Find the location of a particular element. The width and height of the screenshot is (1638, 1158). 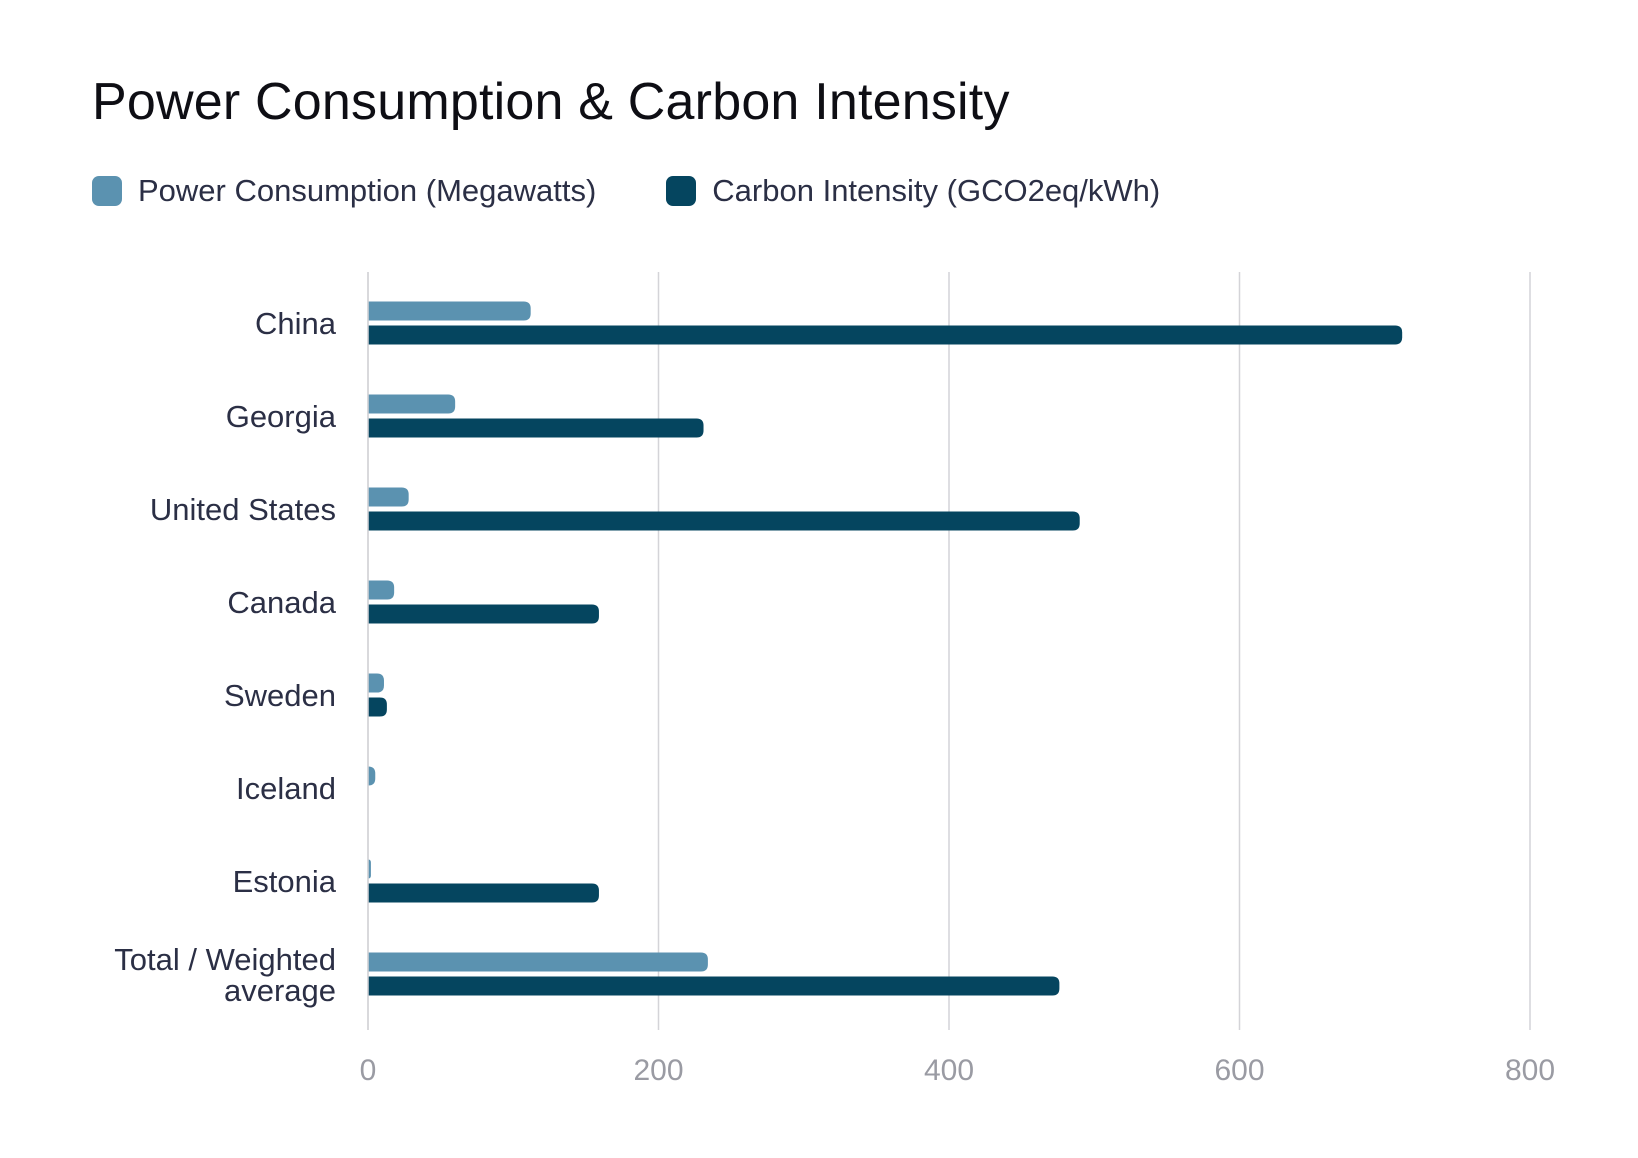

category-label: Estonia is located at coordinates (285, 881).